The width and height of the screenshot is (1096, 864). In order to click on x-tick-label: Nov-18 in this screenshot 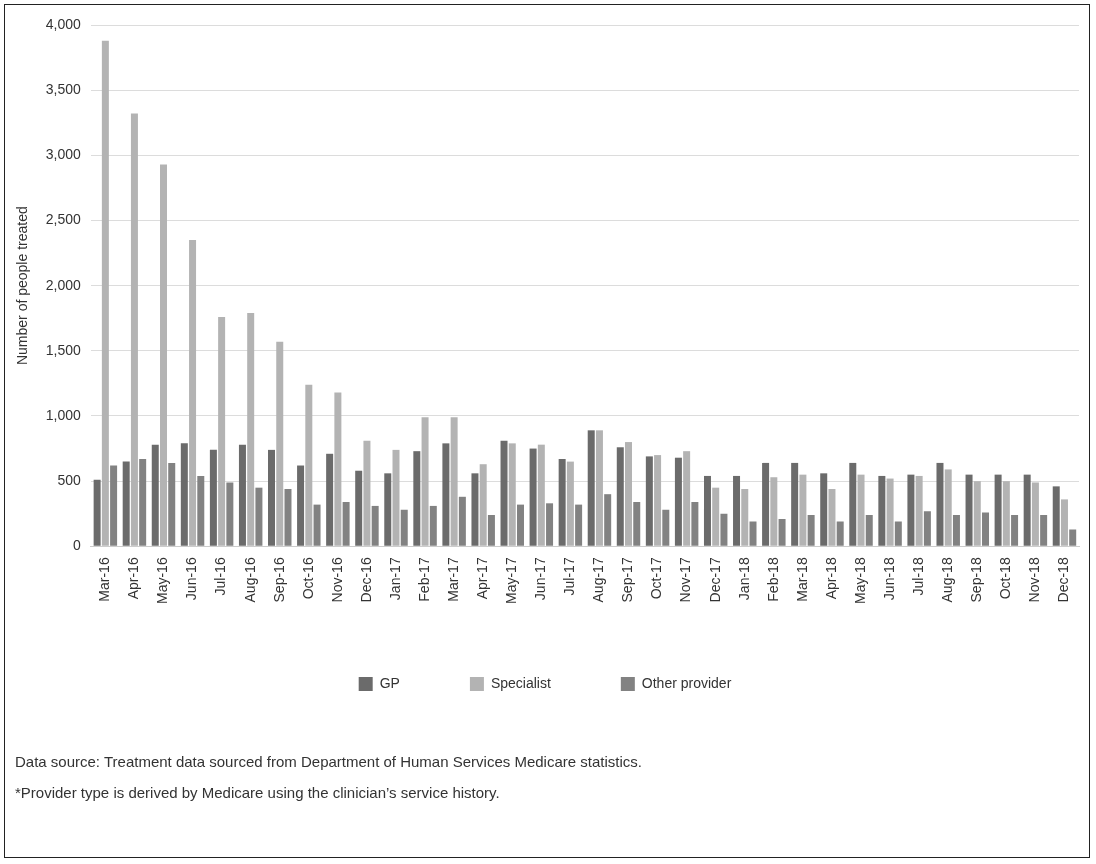, I will do `click(1034, 580)`.